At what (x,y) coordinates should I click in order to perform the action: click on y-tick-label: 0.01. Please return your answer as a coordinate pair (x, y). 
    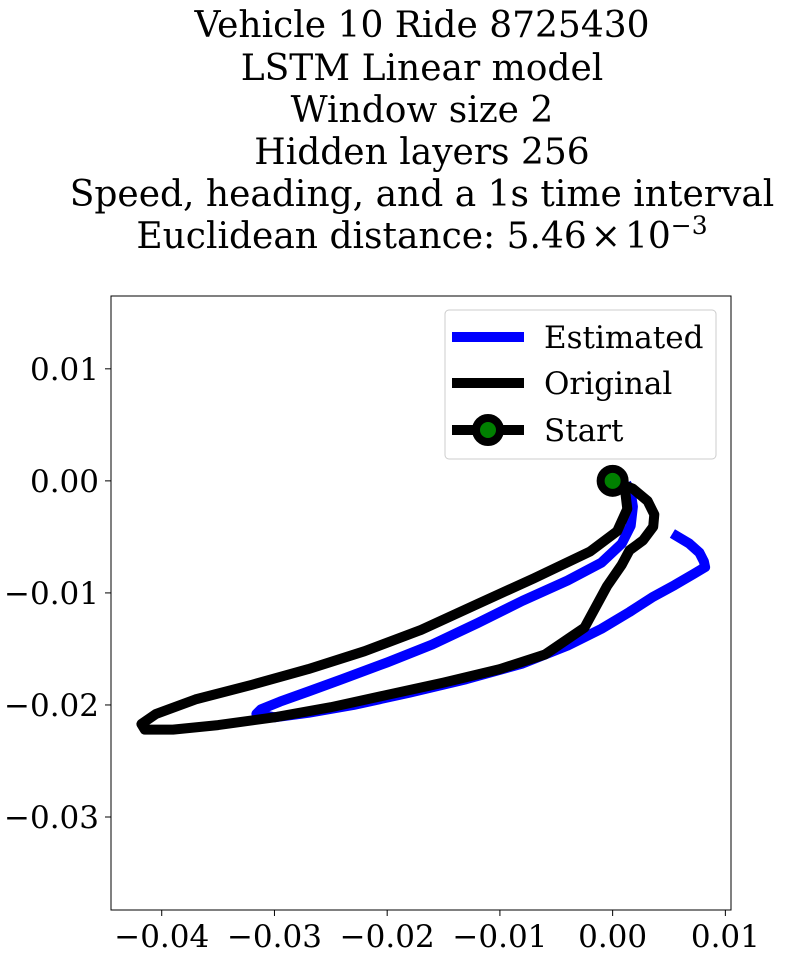
    Looking at the image, I should click on (64, 370).